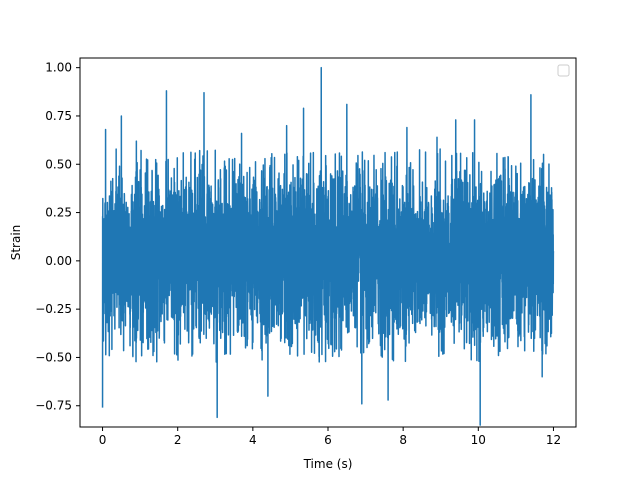 The height and width of the screenshot is (480, 640). Describe the element at coordinates (328, 464) in the screenshot. I see `x-axis-label: Time (s)` at that location.